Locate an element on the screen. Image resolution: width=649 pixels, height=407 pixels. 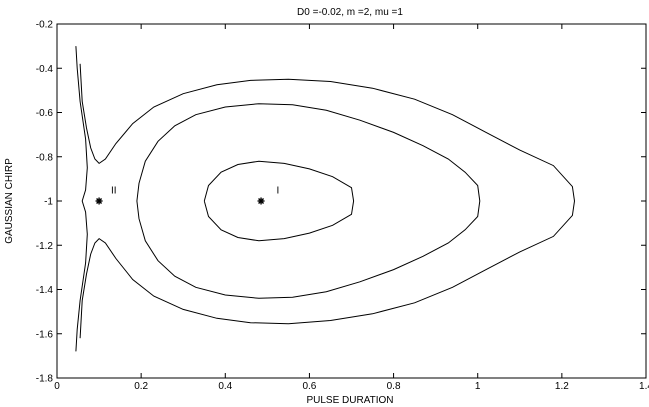
x-tick-label: 1 is located at coordinates (478, 386).